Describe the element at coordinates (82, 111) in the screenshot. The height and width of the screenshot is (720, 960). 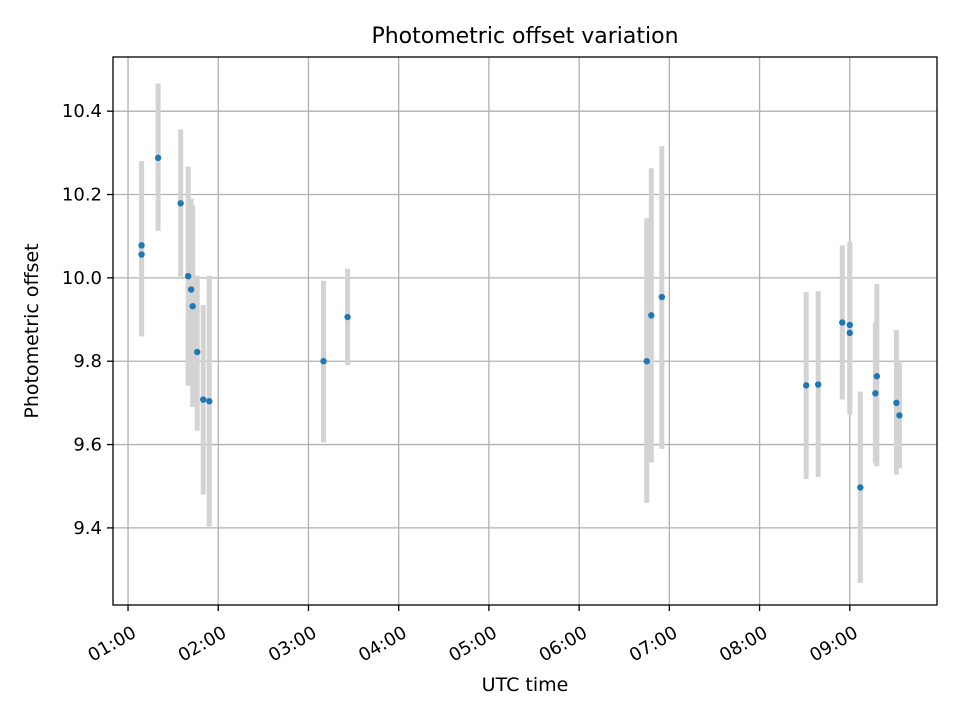
I see `y-tick-label: 10.4` at that location.